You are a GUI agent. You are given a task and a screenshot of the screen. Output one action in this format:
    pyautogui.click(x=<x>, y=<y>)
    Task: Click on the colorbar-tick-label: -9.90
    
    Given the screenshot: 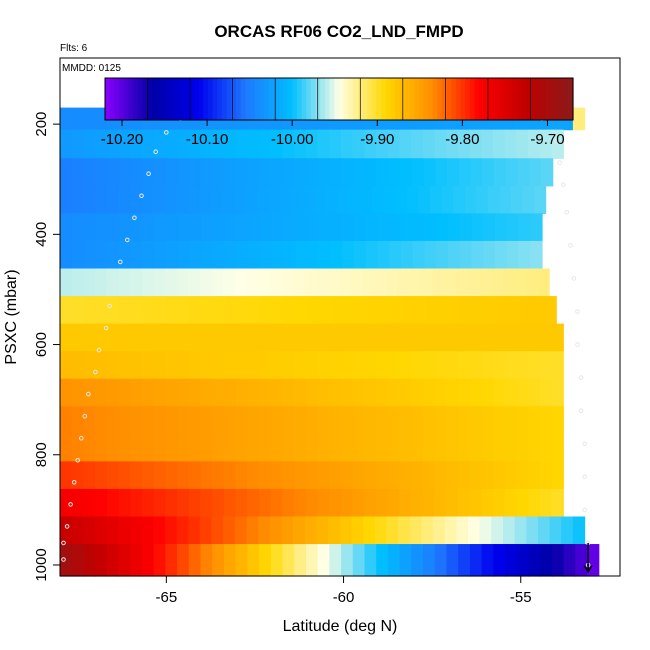 What is the action you would take?
    pyautogui.click(x=377, y=139)
    